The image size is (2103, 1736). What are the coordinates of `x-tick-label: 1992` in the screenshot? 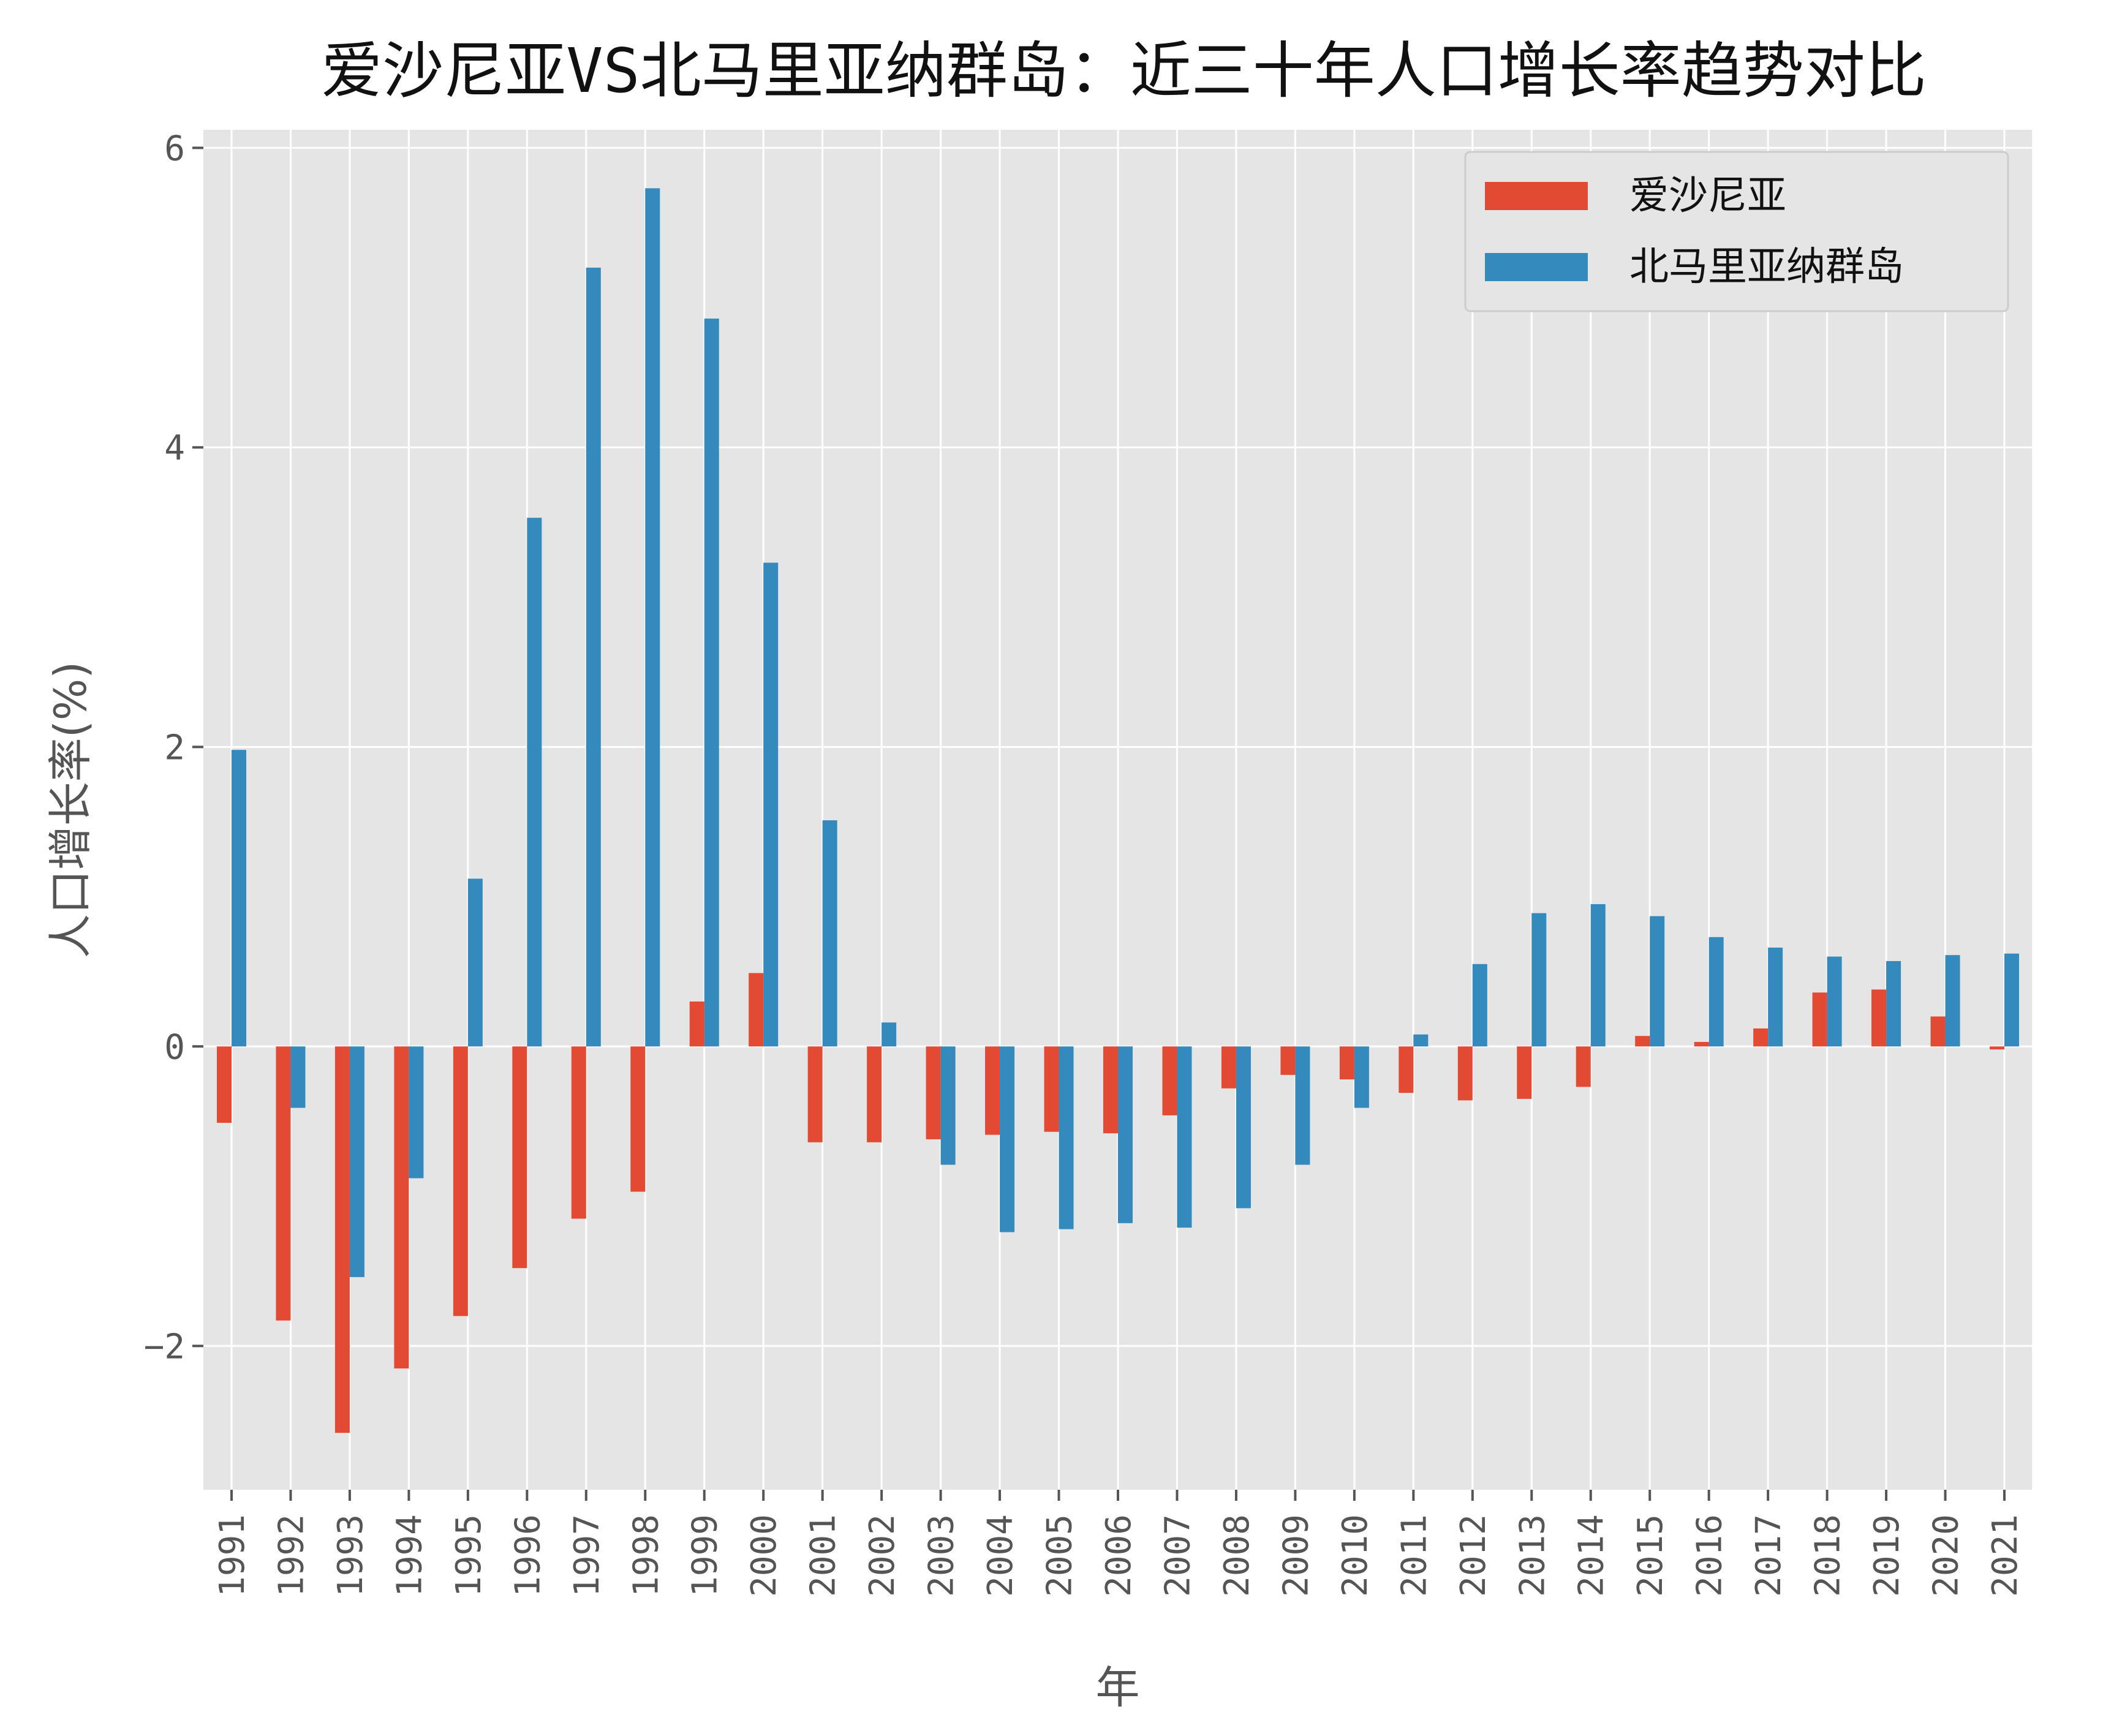 It's located at (291, 1556).